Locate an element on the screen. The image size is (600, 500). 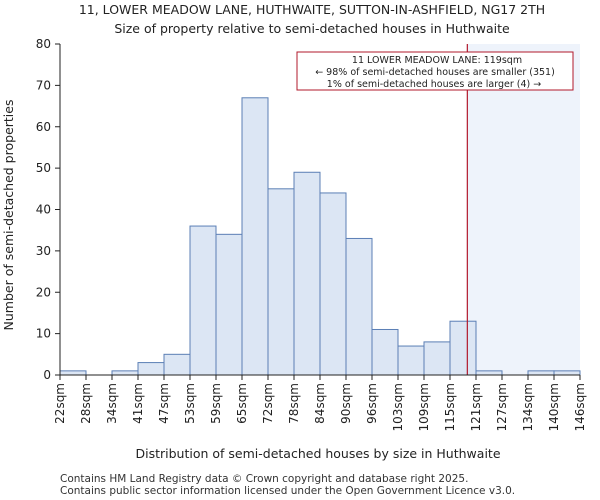
bar-65sqm is located at coordinates (255, 236).